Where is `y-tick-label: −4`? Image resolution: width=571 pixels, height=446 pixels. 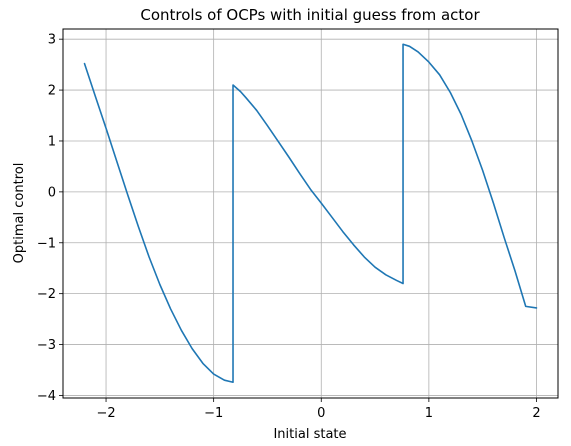
y-tick-label: −4 is located at coordinates (46, 396).